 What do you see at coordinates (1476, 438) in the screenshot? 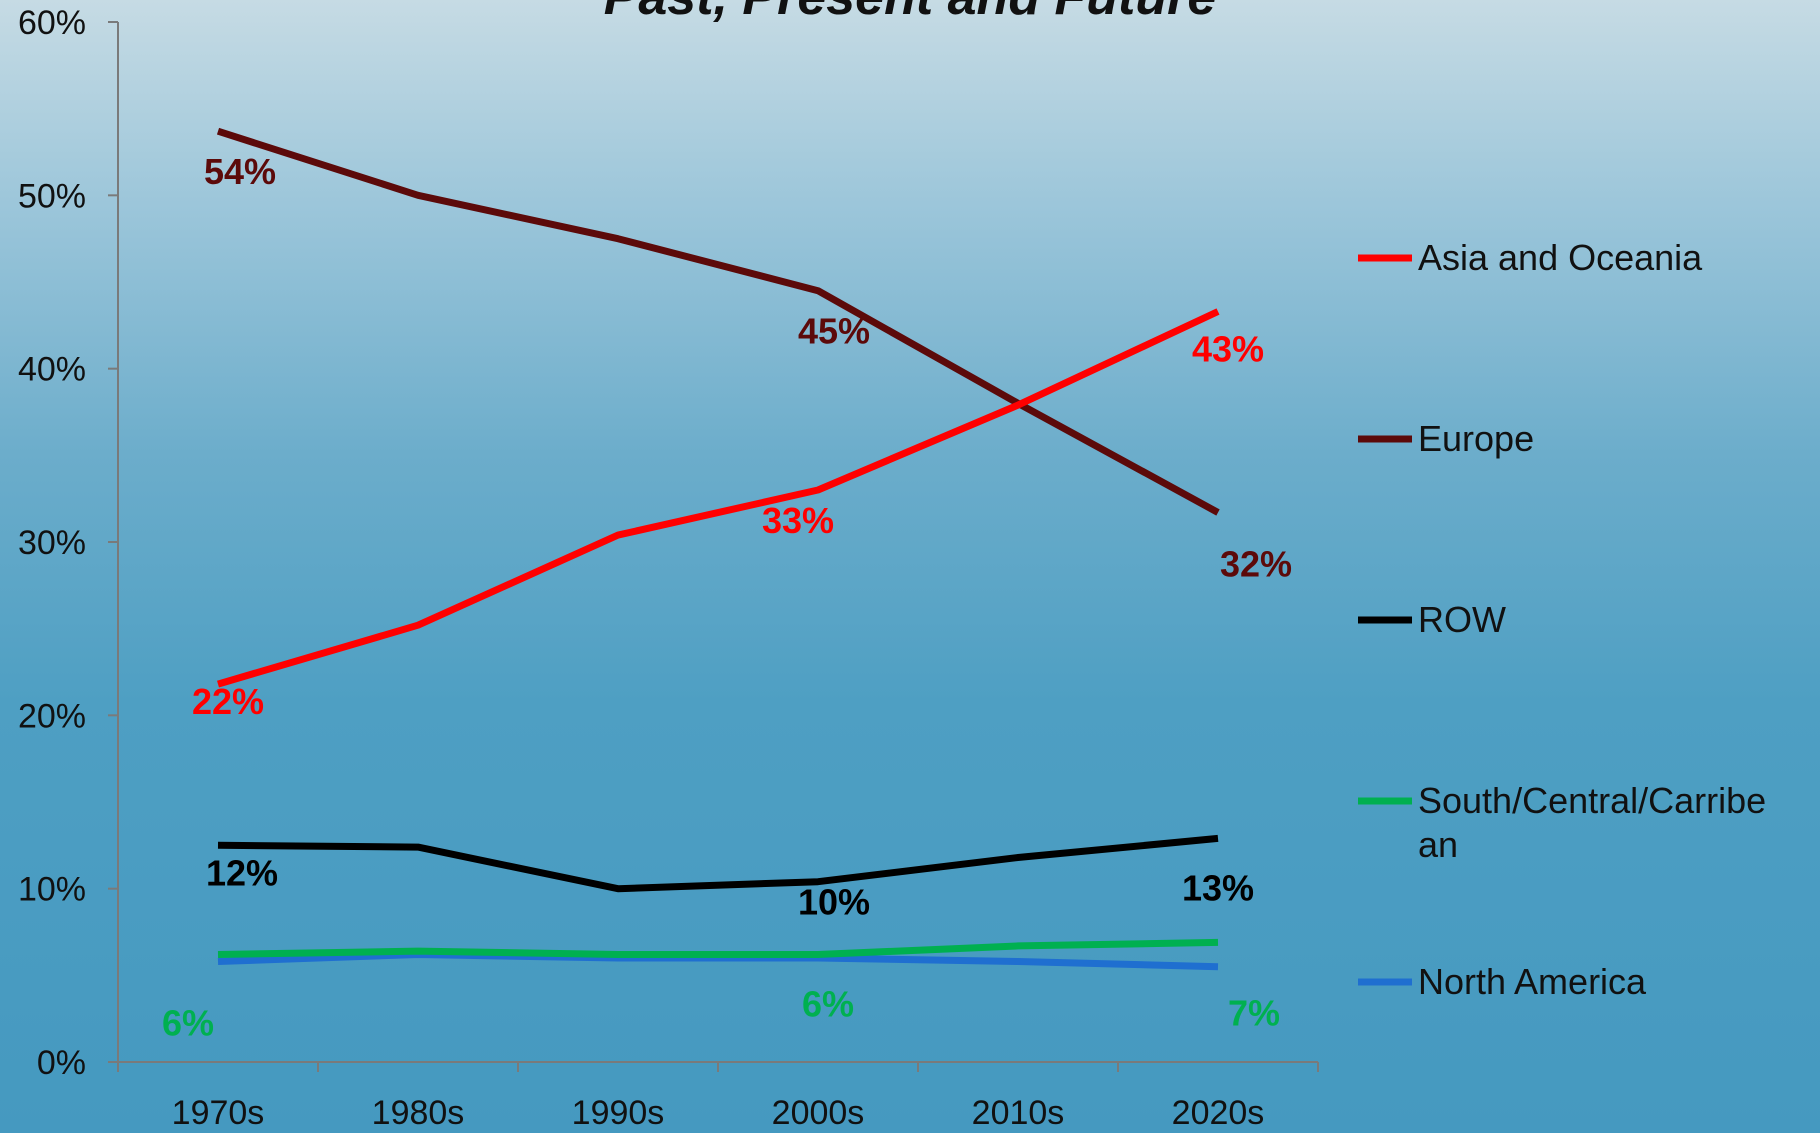
I see `legend-entry: Europe` at bounding box center [1476, 438].